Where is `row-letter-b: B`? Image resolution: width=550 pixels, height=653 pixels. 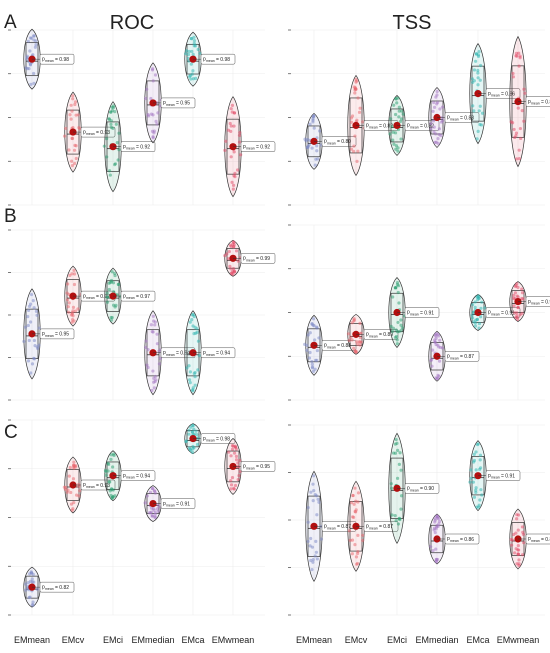
row-letter-b: B is located at coordinates (10, 216).